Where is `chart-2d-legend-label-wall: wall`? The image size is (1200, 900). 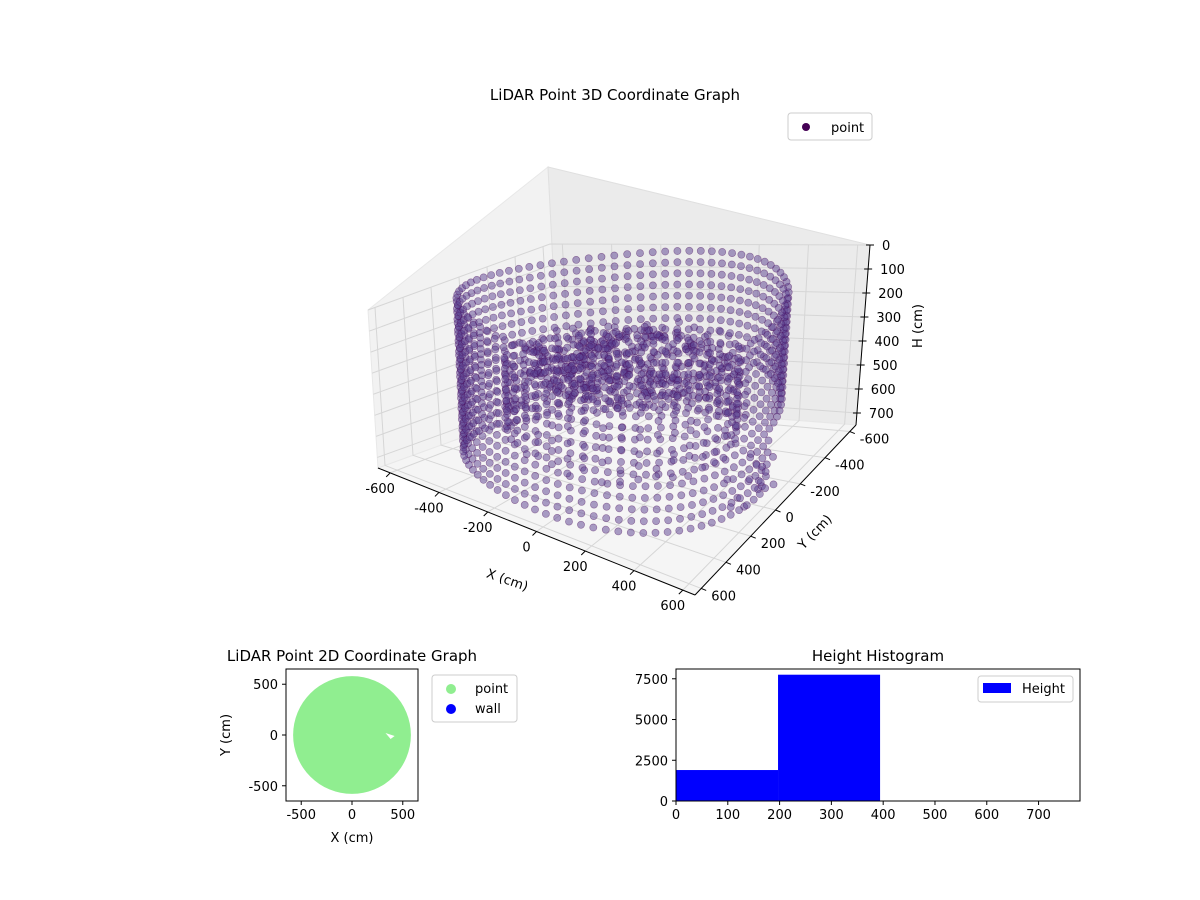 chart-2d-legend-label-wall: wall is located at coordinates (488, 709).